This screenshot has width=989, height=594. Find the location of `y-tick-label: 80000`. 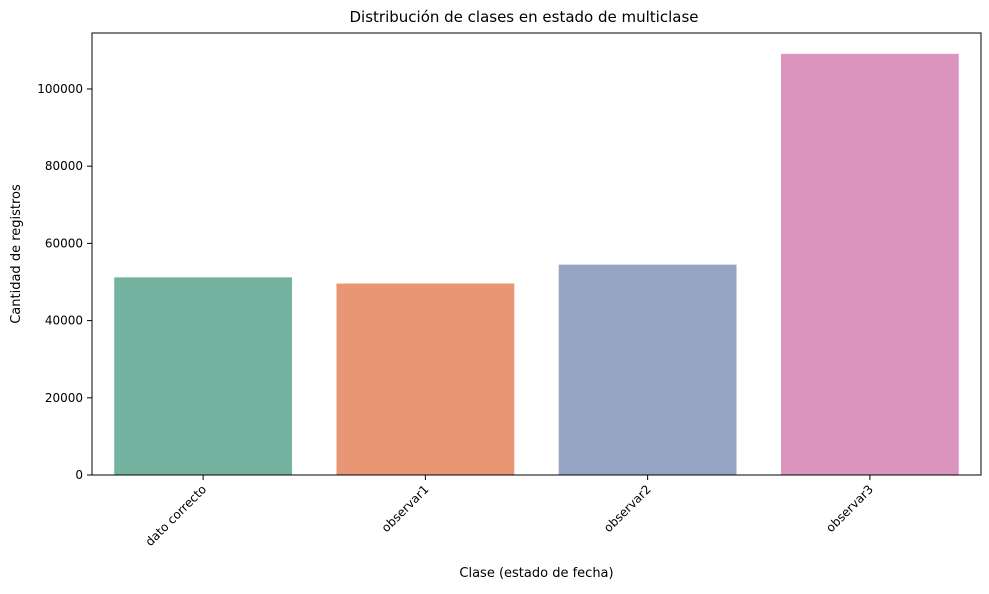

y-tick-label: 80000 is located at coordinates (64, 166).